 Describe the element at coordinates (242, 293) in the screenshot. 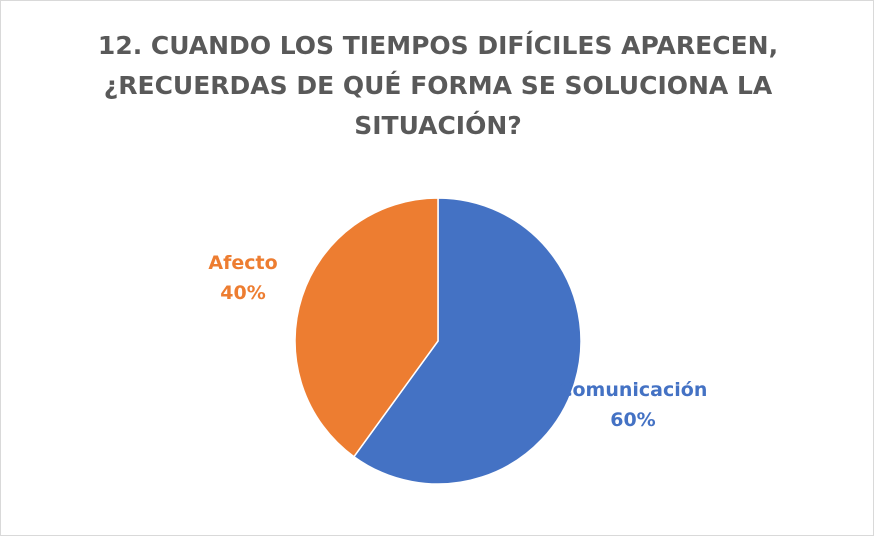

I see `slice-value: 40%` at that location.